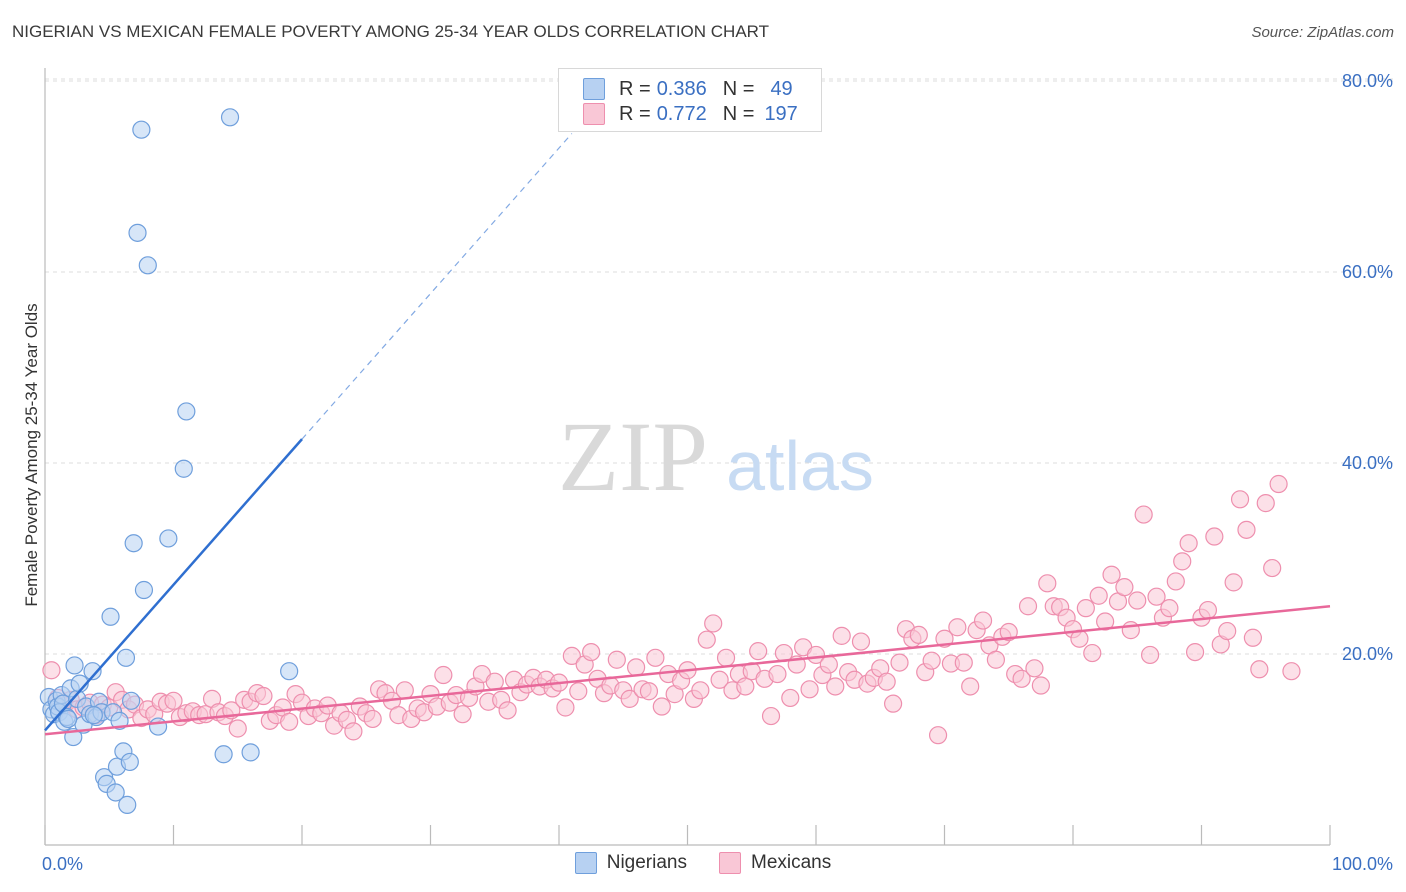 Image resolution: width=1406 pixels, height=892 pixels. Describe the element at coordinates (62, 864) in the screenshot. I see `x-tick-label: 0.0%` at that location.